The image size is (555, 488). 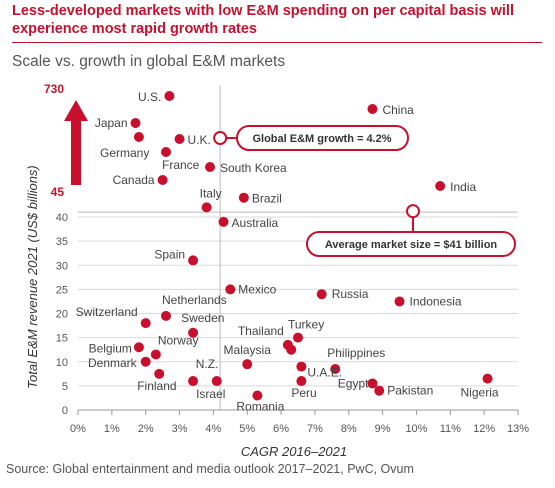 What do you see at coordinates (480, 393) in the screenshot?
I see `point-label: Nigeria` at bounding box center [480, 393].